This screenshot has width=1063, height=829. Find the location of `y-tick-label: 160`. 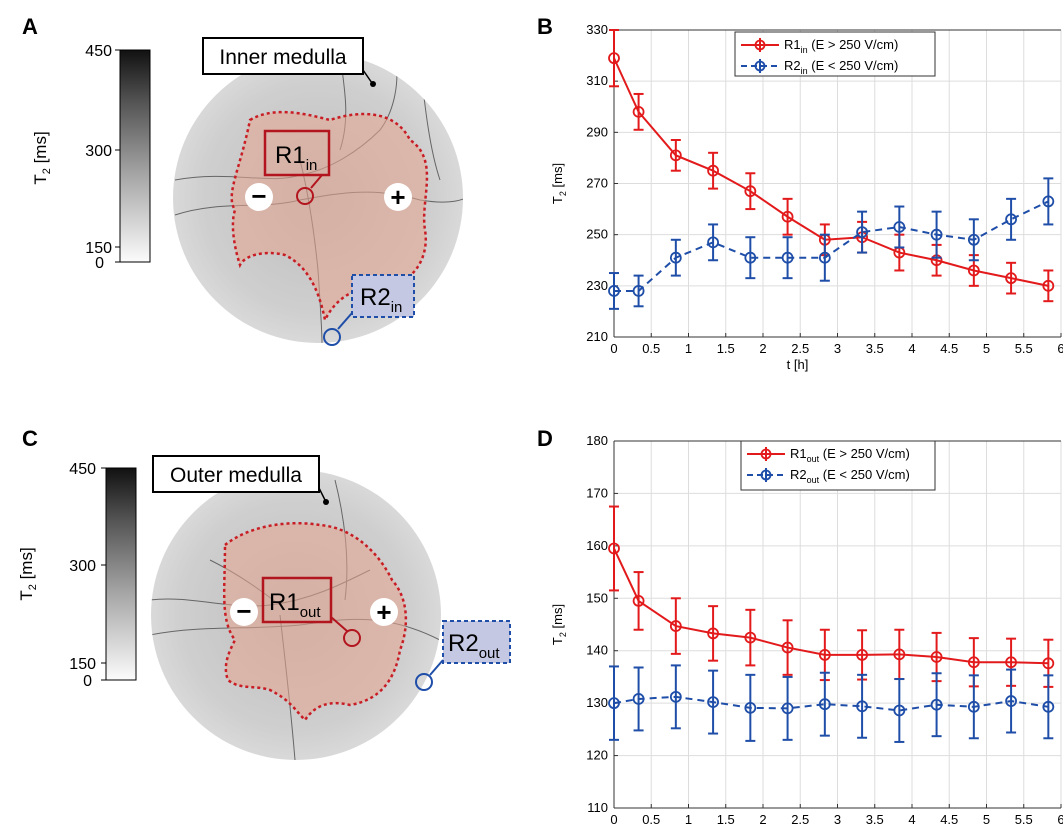

y-tick-label: 160 is located at coordinates (597, 545).